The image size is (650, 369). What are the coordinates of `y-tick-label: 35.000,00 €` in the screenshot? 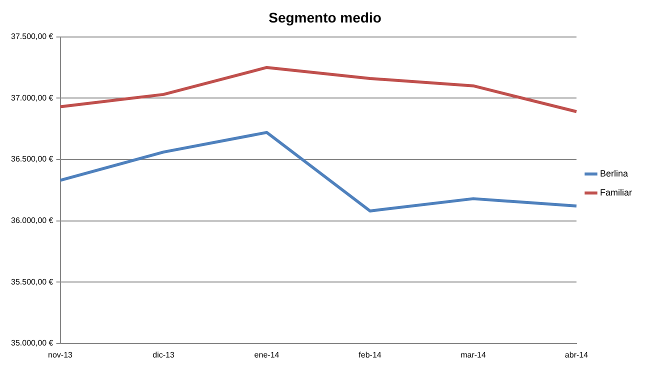 It's located at (32, 343).